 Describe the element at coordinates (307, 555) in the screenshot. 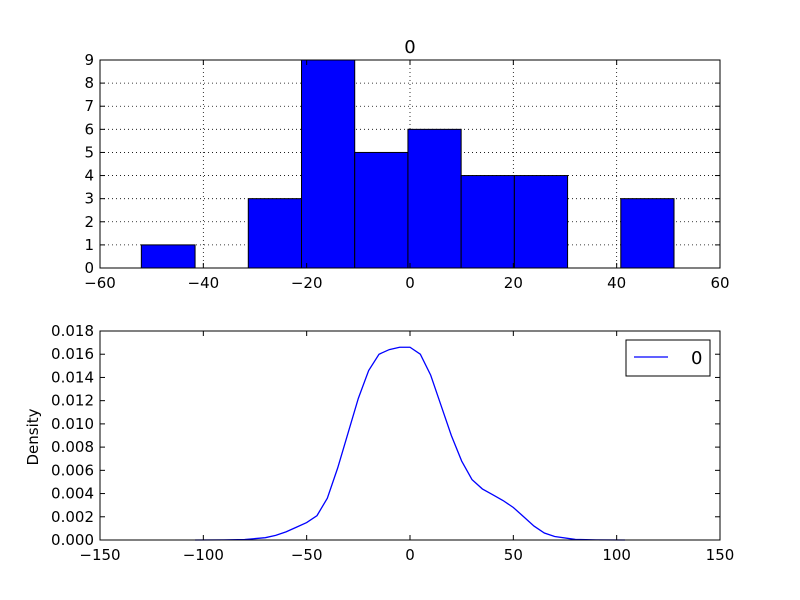

I see `x-tick-label: −50` at that location.